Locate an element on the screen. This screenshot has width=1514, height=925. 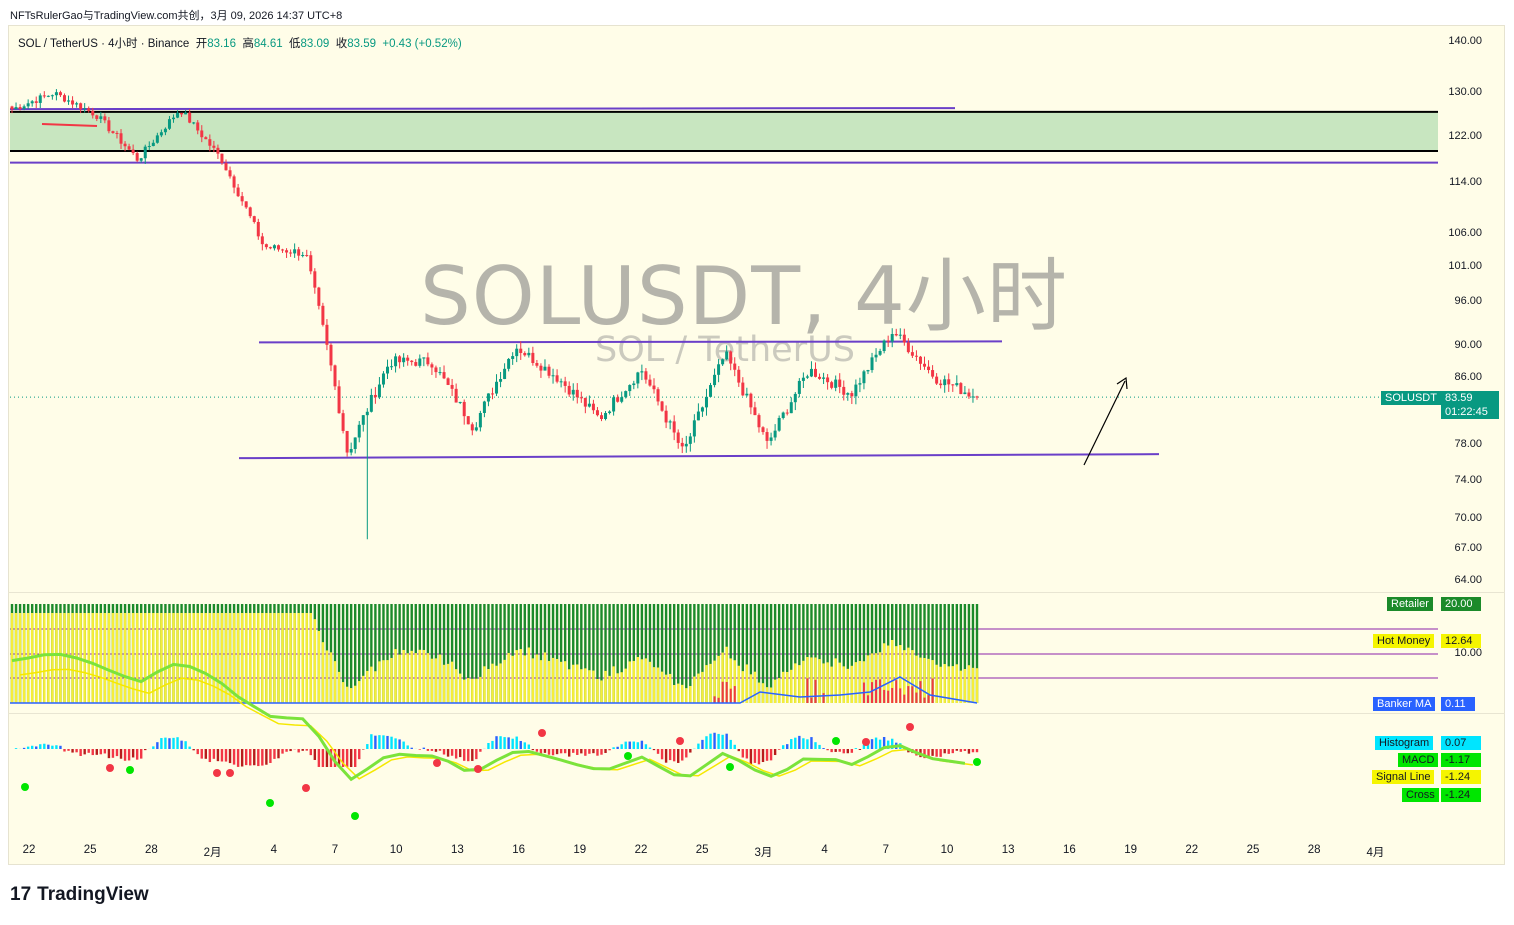
price-tick-label: 86.00 is located at coordinates (1468, 376).